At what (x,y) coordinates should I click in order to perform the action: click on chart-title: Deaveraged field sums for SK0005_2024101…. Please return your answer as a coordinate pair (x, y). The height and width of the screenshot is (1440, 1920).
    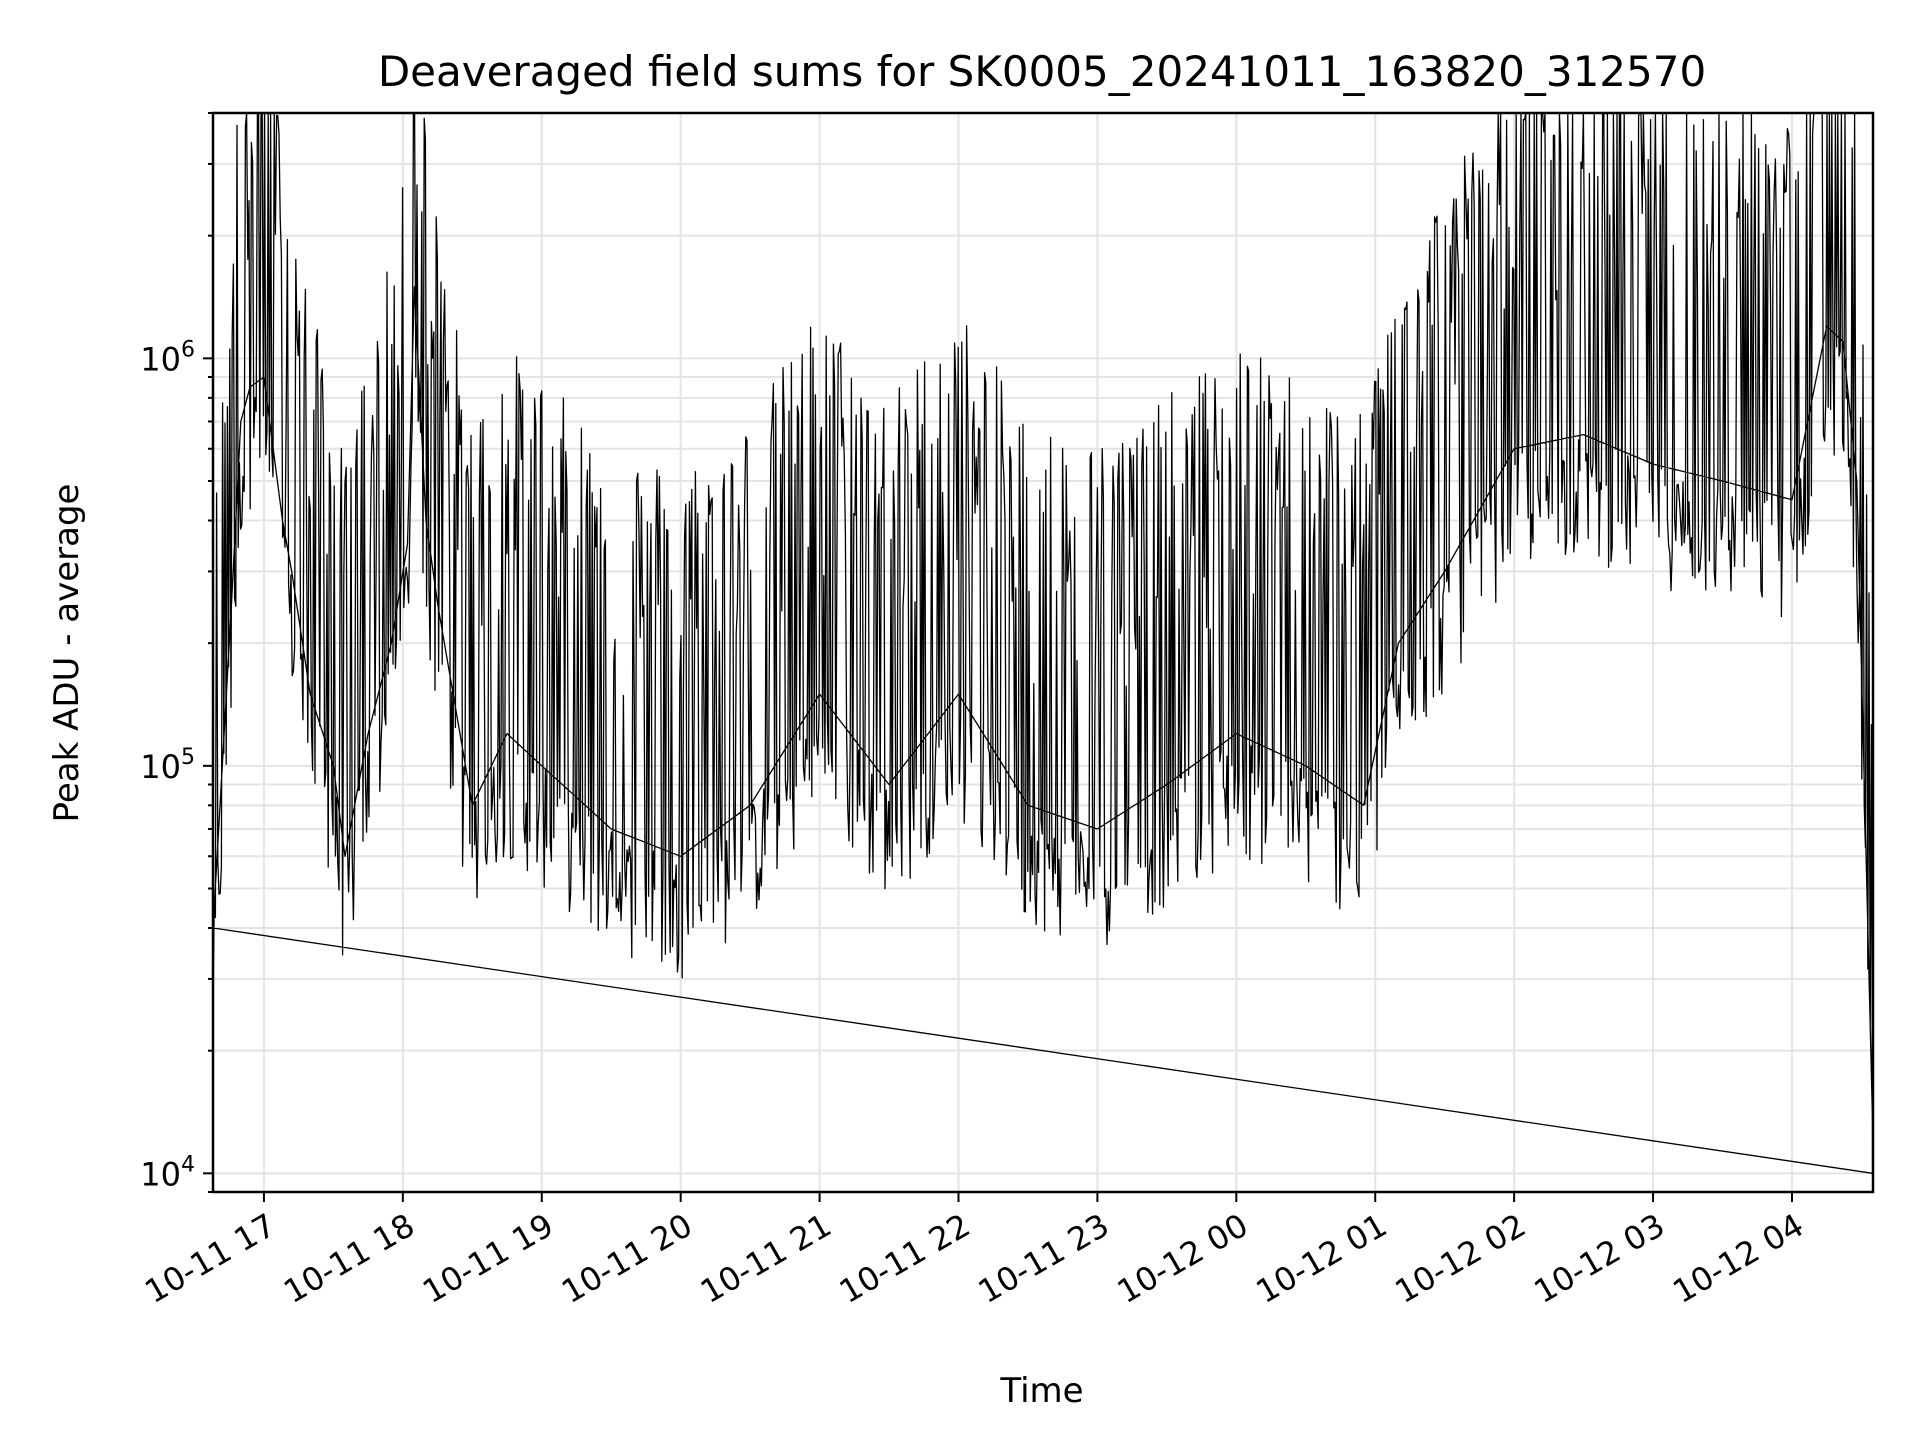
    Looking at the image, I should click on (1042, 71).